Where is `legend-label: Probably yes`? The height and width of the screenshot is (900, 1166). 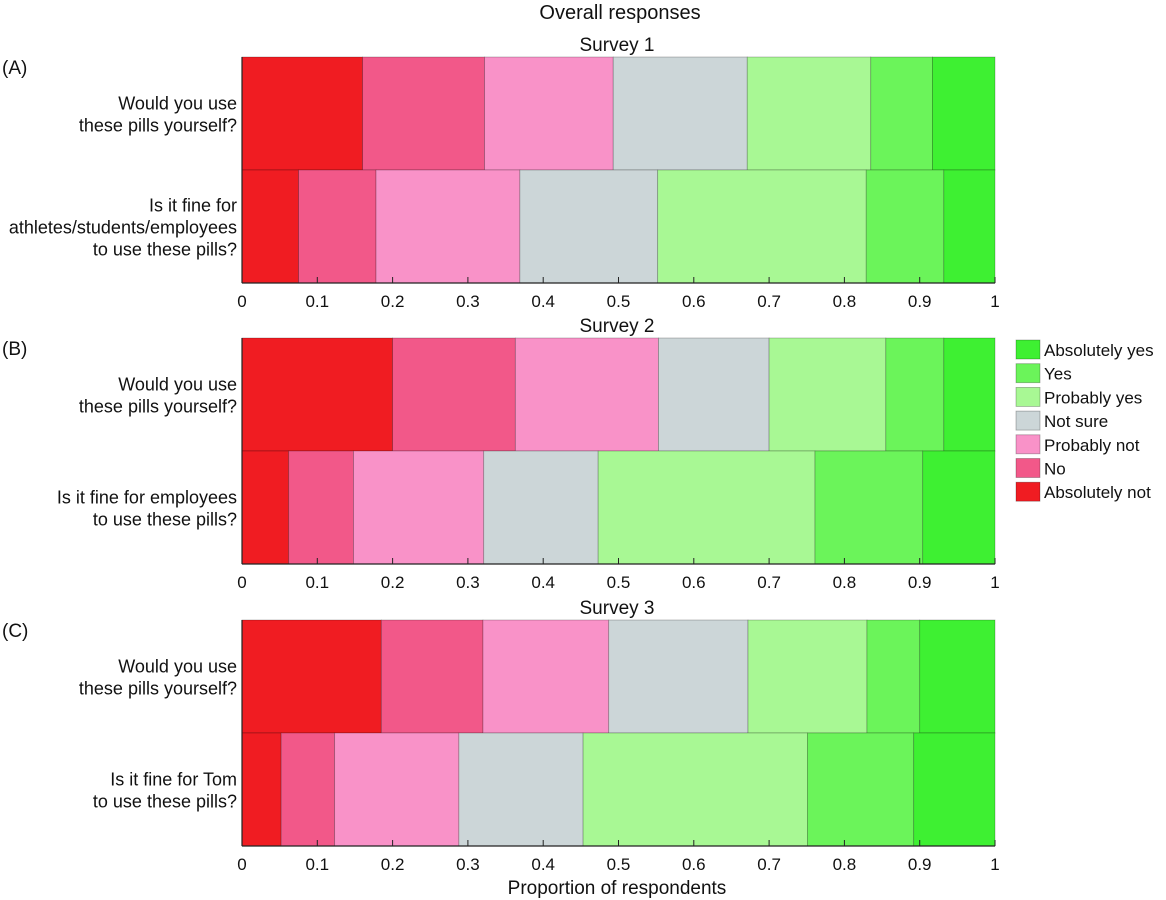 legend-label: Probably yes is located at coordinates (1093, 397).